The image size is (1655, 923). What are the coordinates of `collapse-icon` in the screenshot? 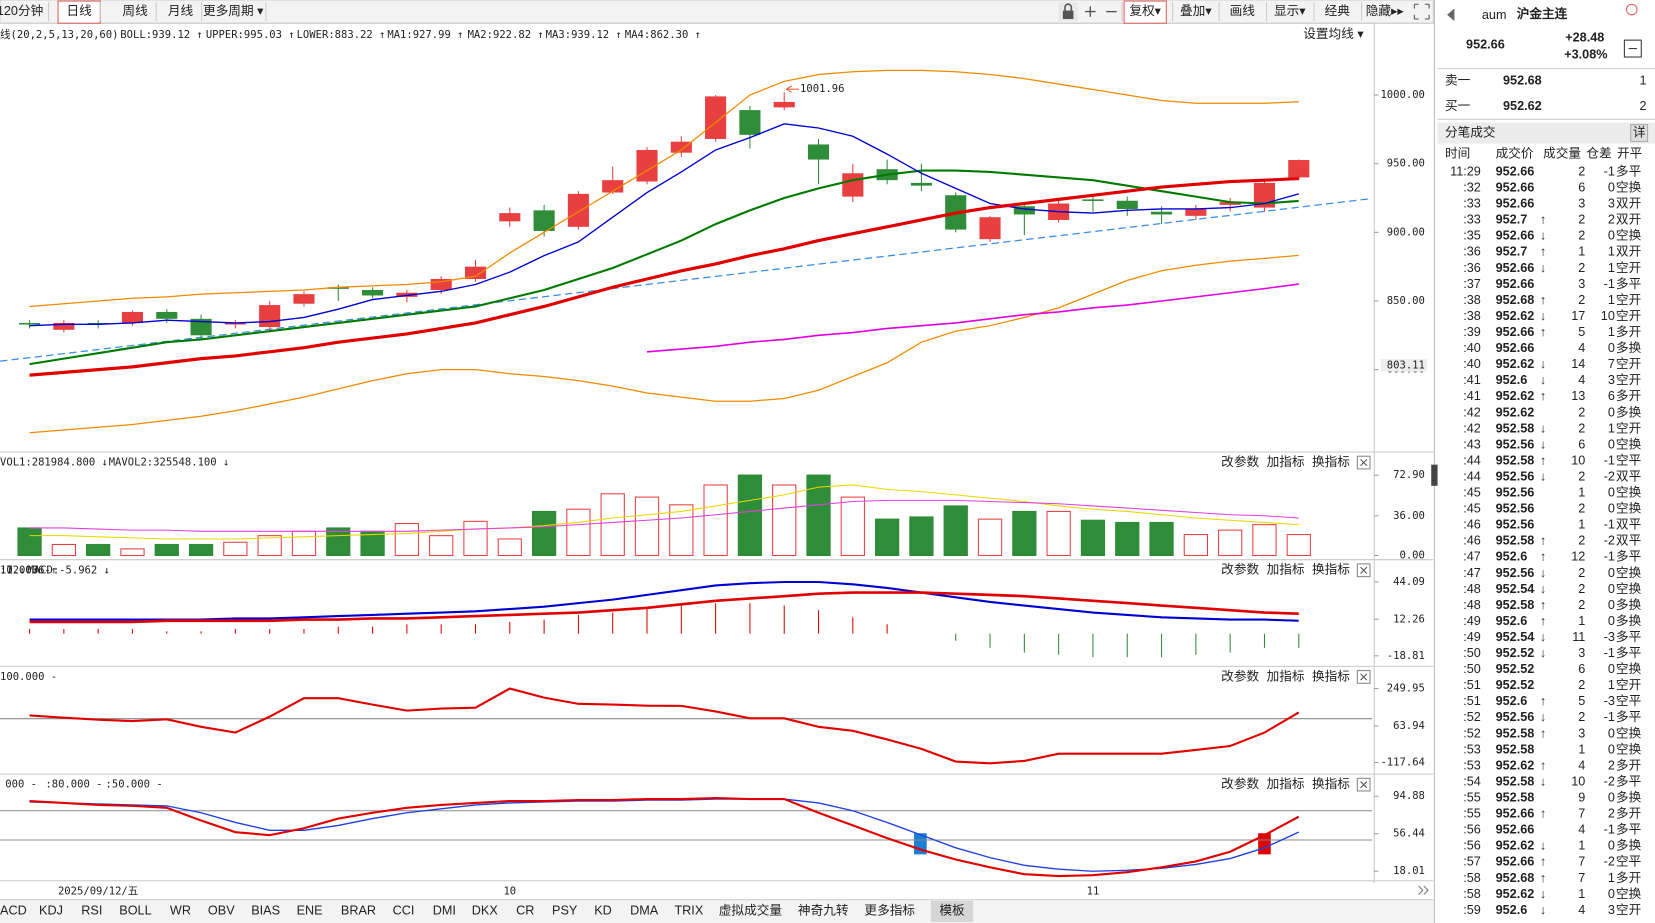 It's located at (1632, 48).